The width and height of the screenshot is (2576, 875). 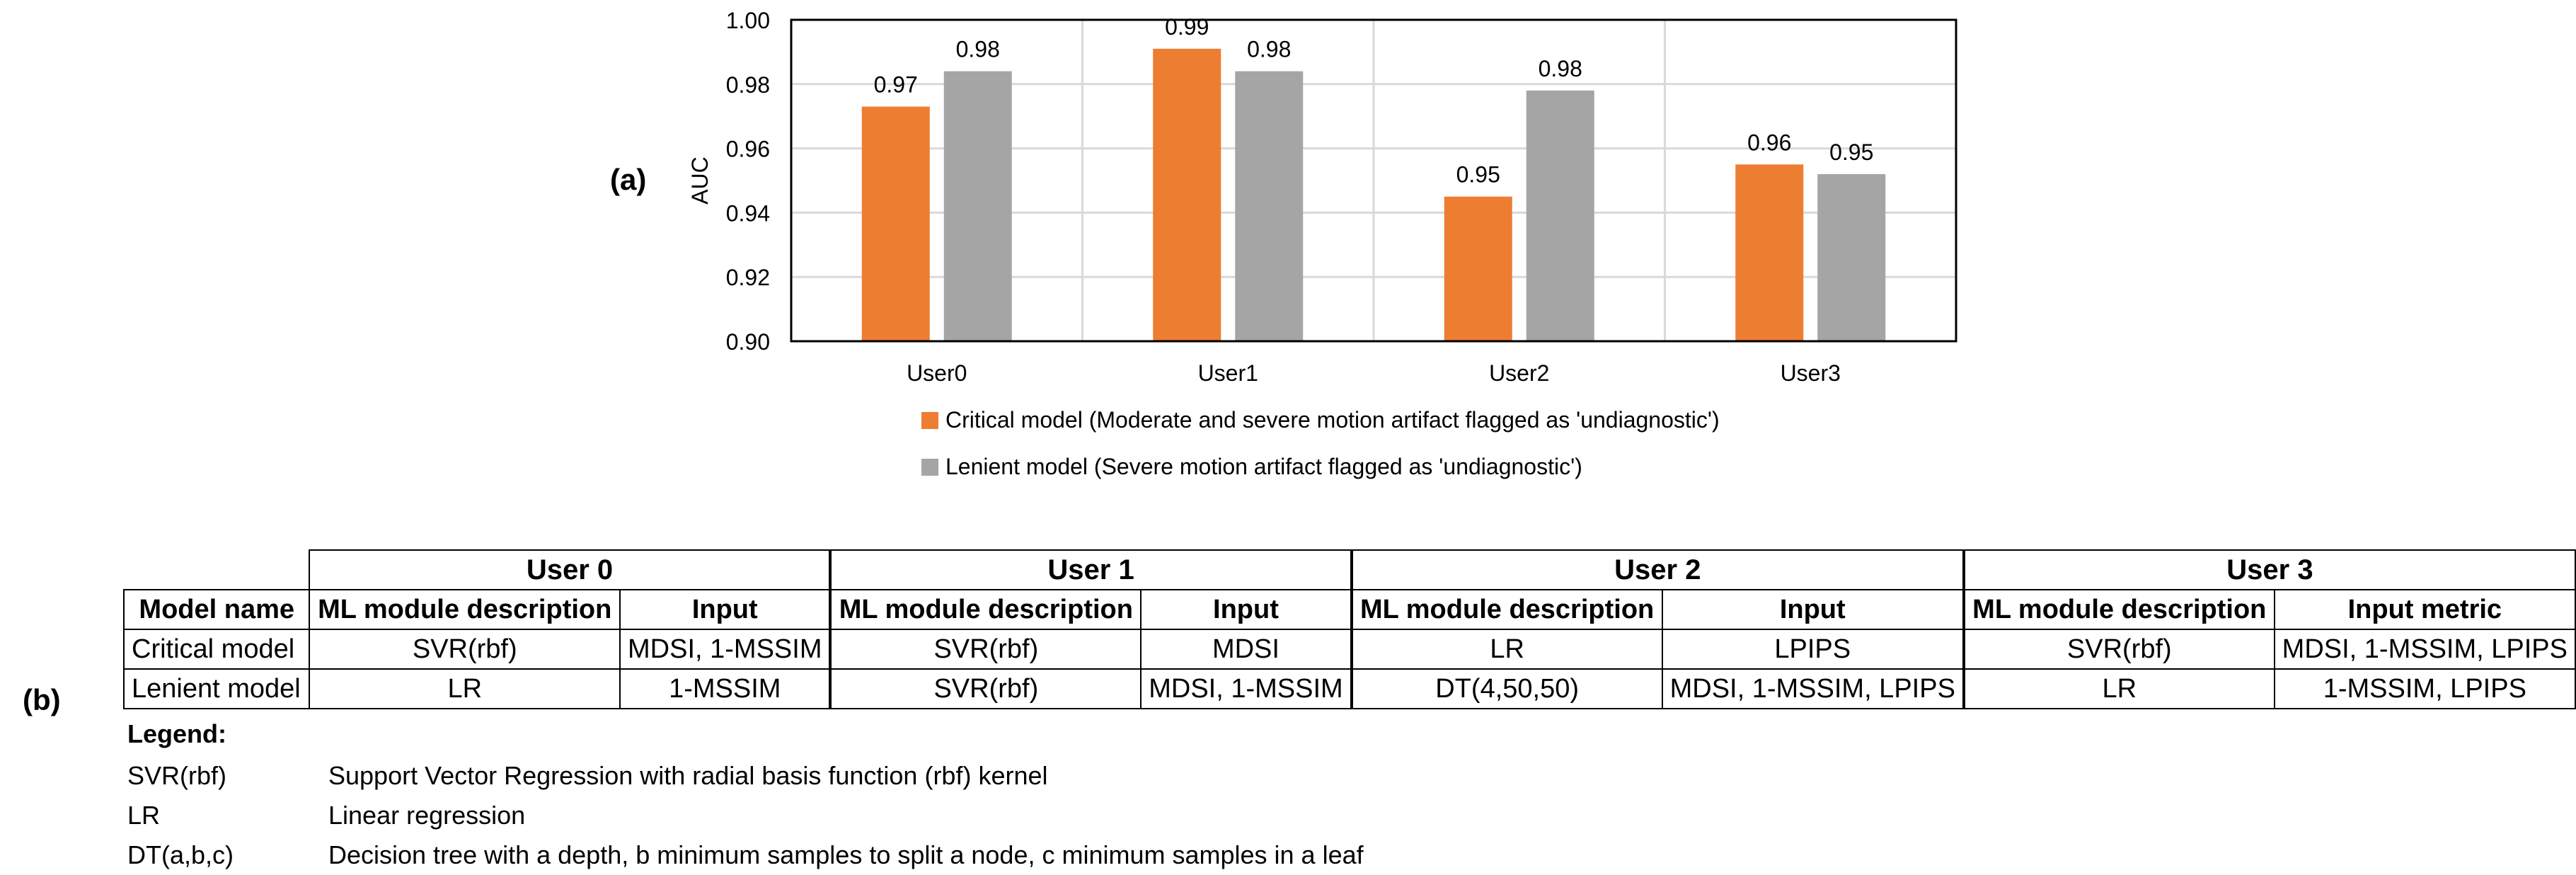 I want to click on legend-abbr: DT(a,b,c), so click(x=181, y=854).